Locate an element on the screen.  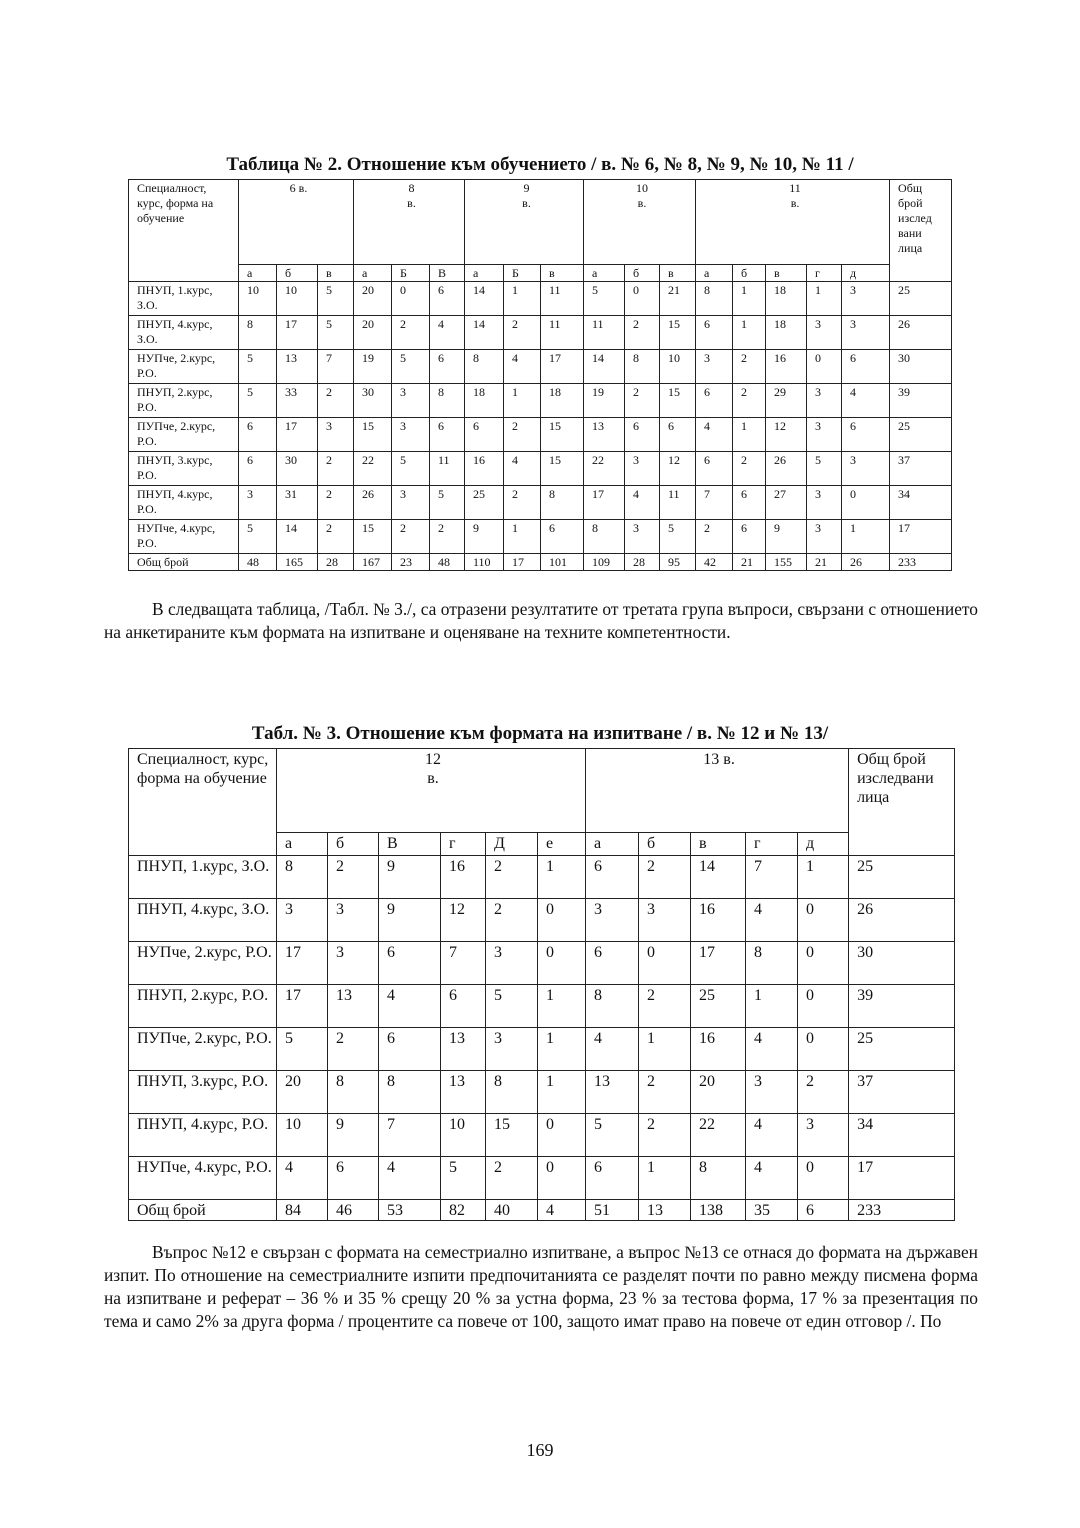
row-label-cell: ПНУП, 4.курс, Р.О. is located at coordinates (202, 1135).